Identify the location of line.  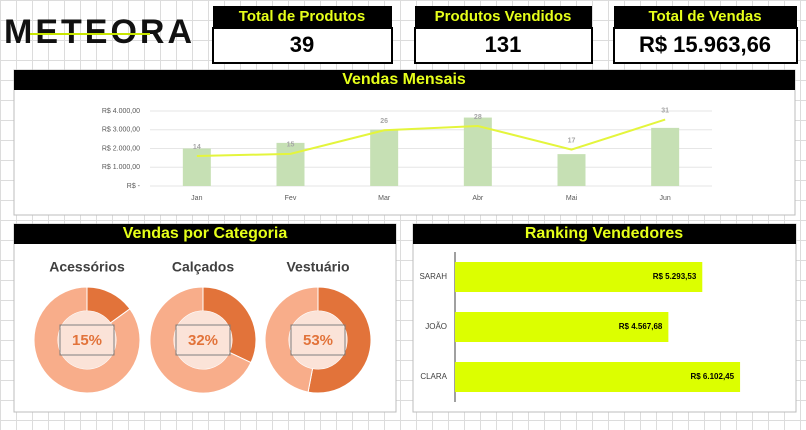
(431, 137).